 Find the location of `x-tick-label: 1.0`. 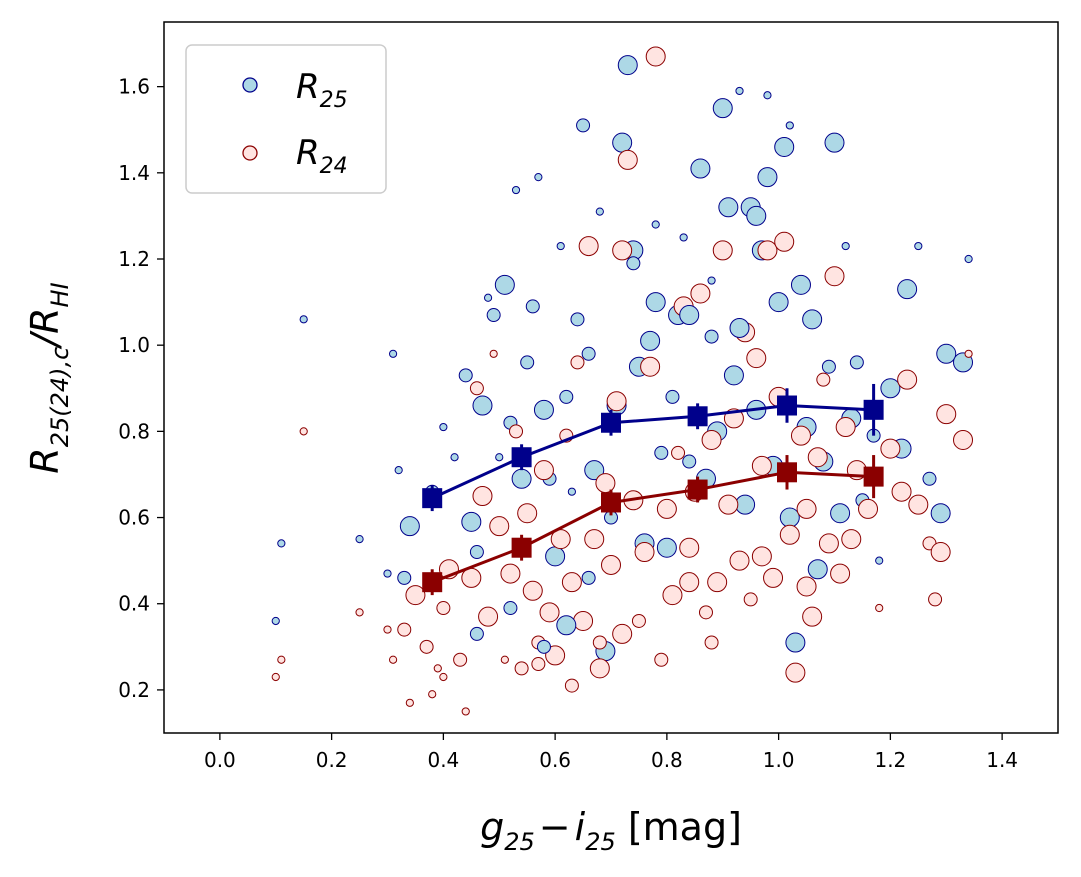

x-tick-label: 1.0 is located at coordinates (779, 760).